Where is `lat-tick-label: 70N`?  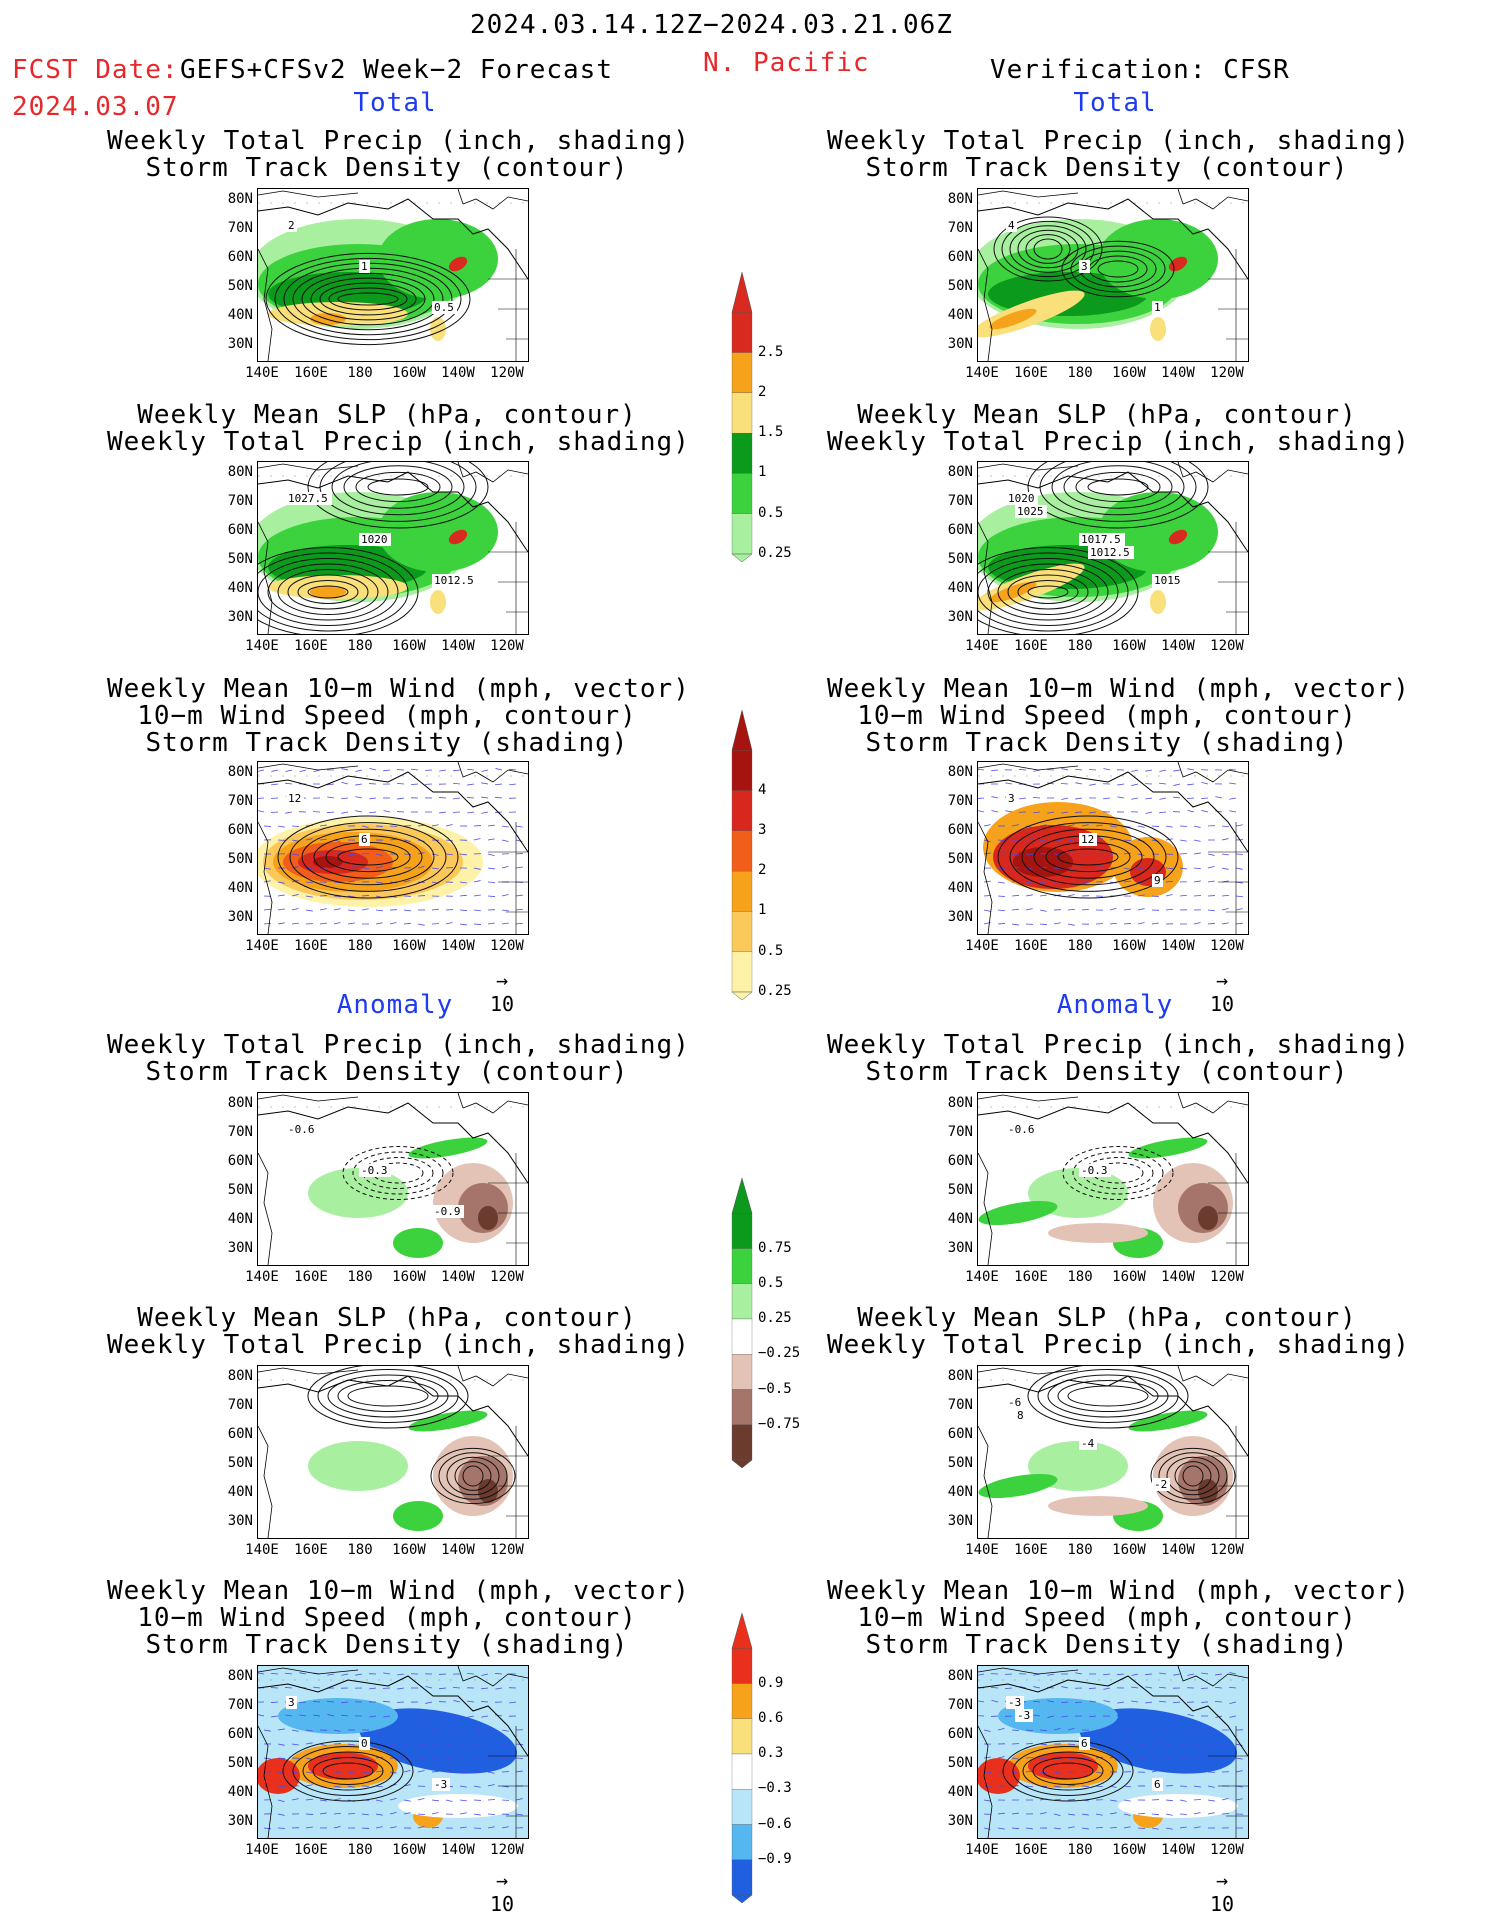 lat-tick-label: 70N is located at coordinates (240, 501).